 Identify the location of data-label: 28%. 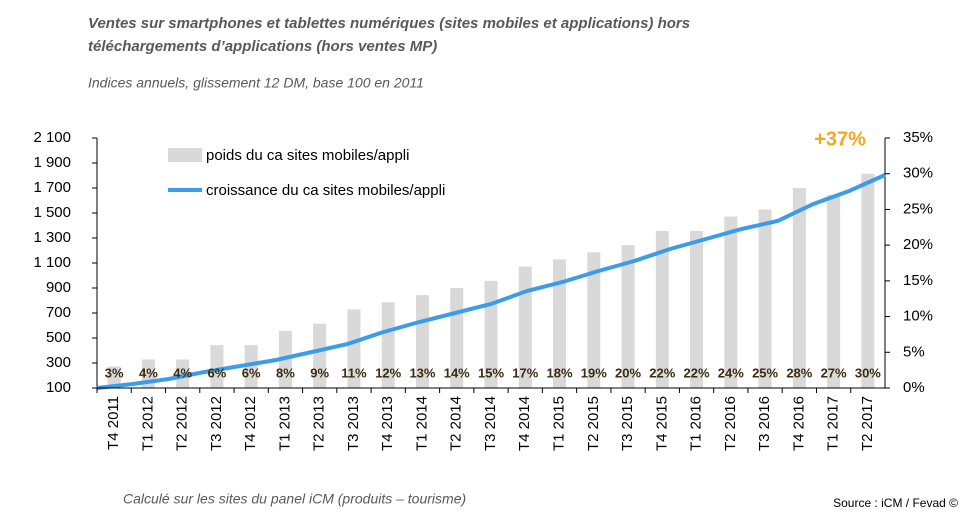
(799, 372).